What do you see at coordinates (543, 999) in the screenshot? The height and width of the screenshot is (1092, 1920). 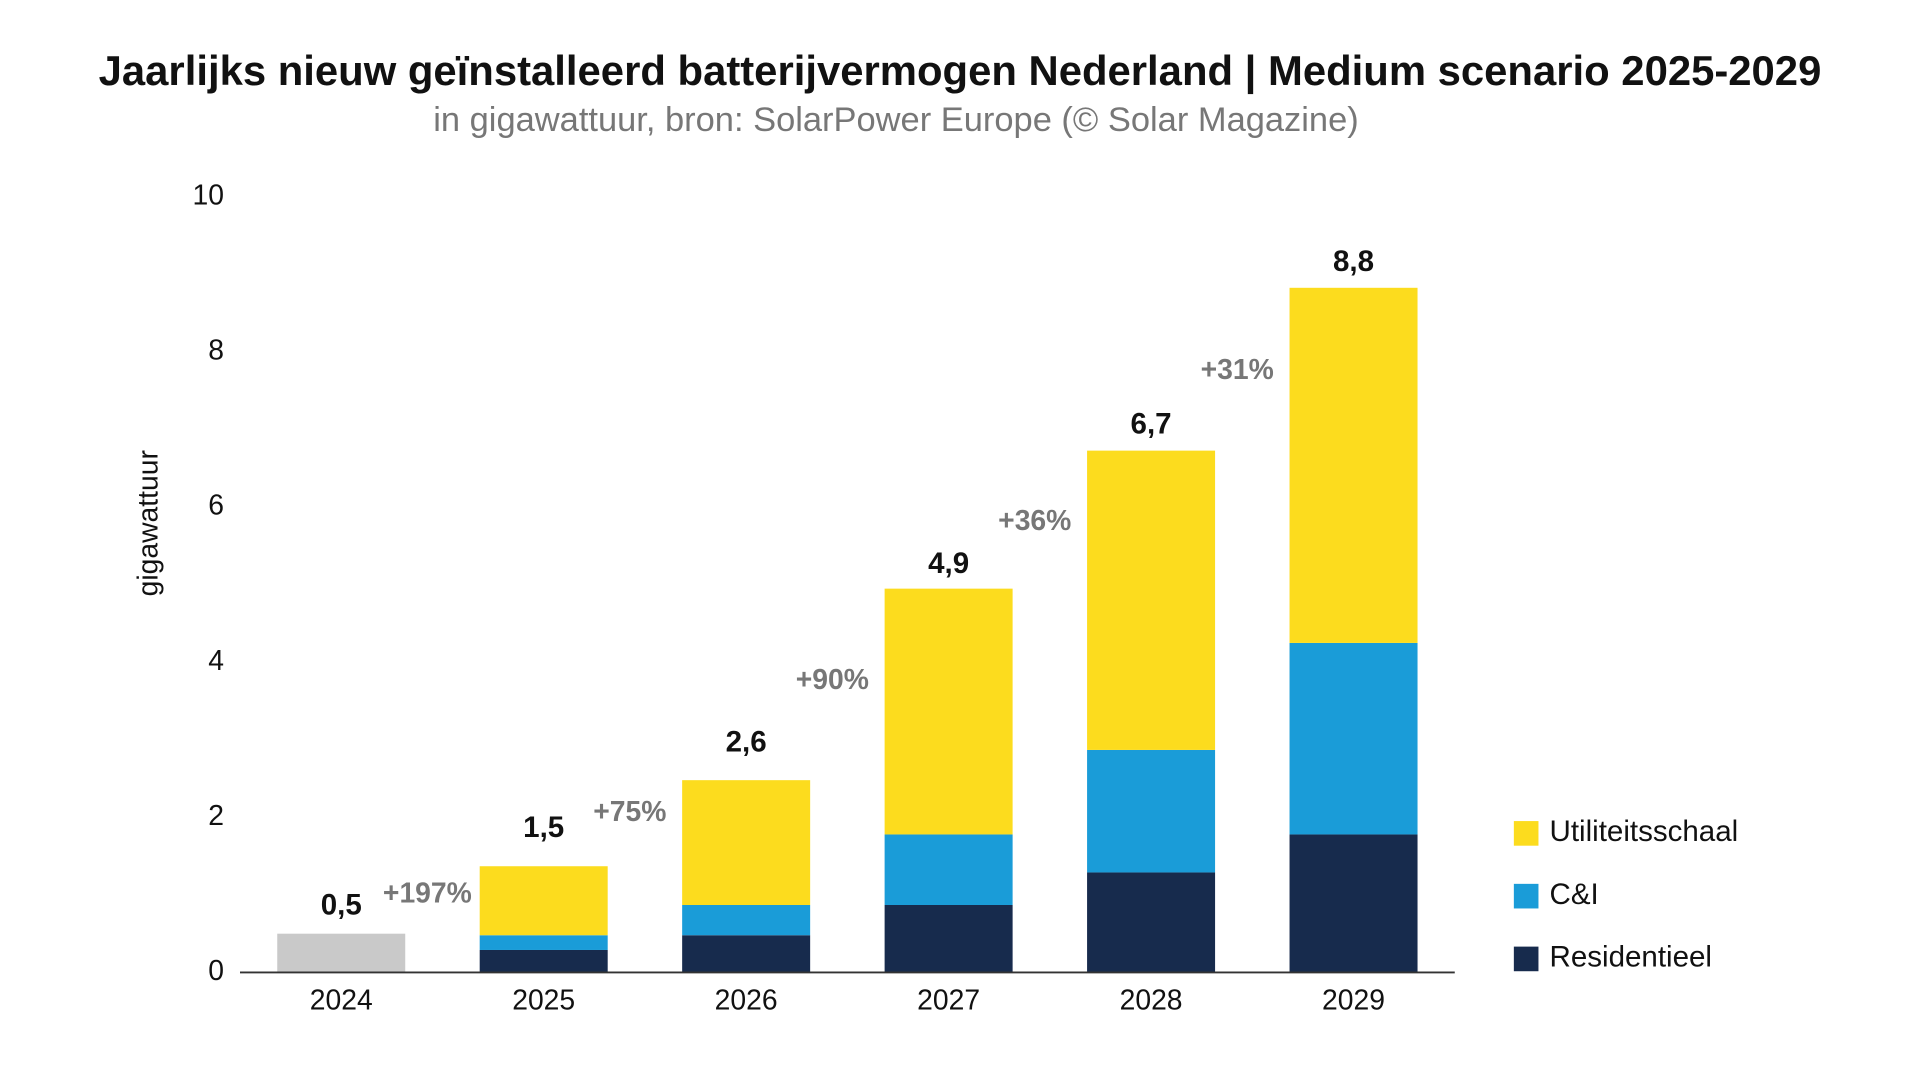 I see `x-tick-label: 2025` at bounding box center [543, 999].